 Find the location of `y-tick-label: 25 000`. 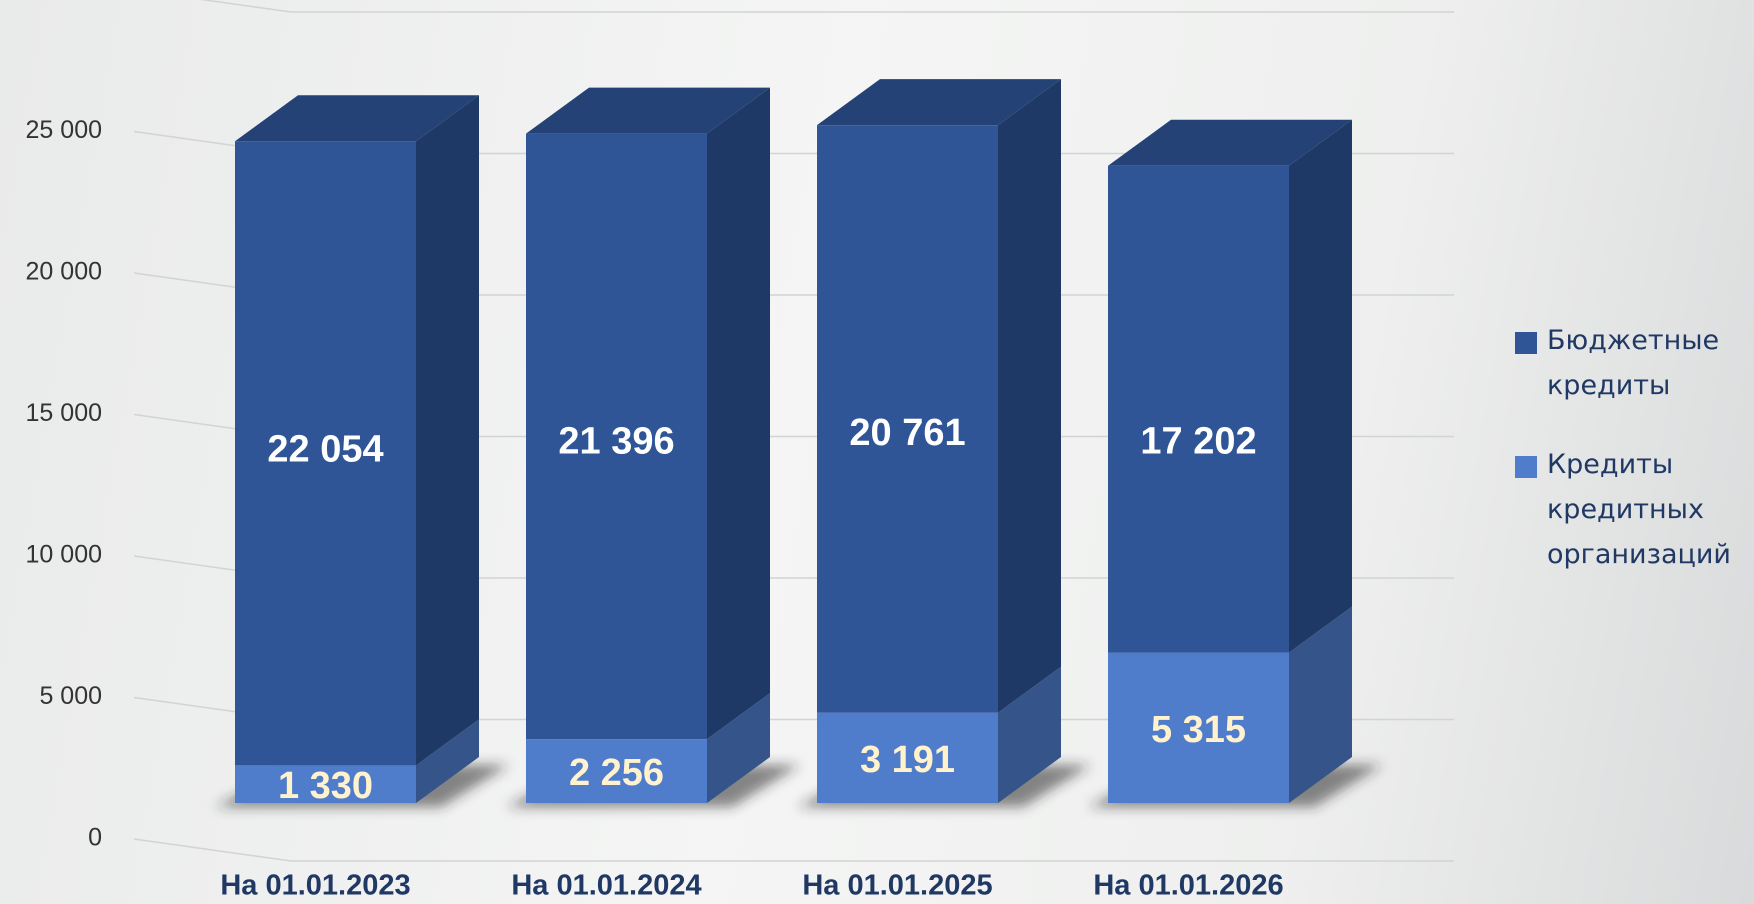

y-tick-label: 25 000 is located at coordinates (64, 130).